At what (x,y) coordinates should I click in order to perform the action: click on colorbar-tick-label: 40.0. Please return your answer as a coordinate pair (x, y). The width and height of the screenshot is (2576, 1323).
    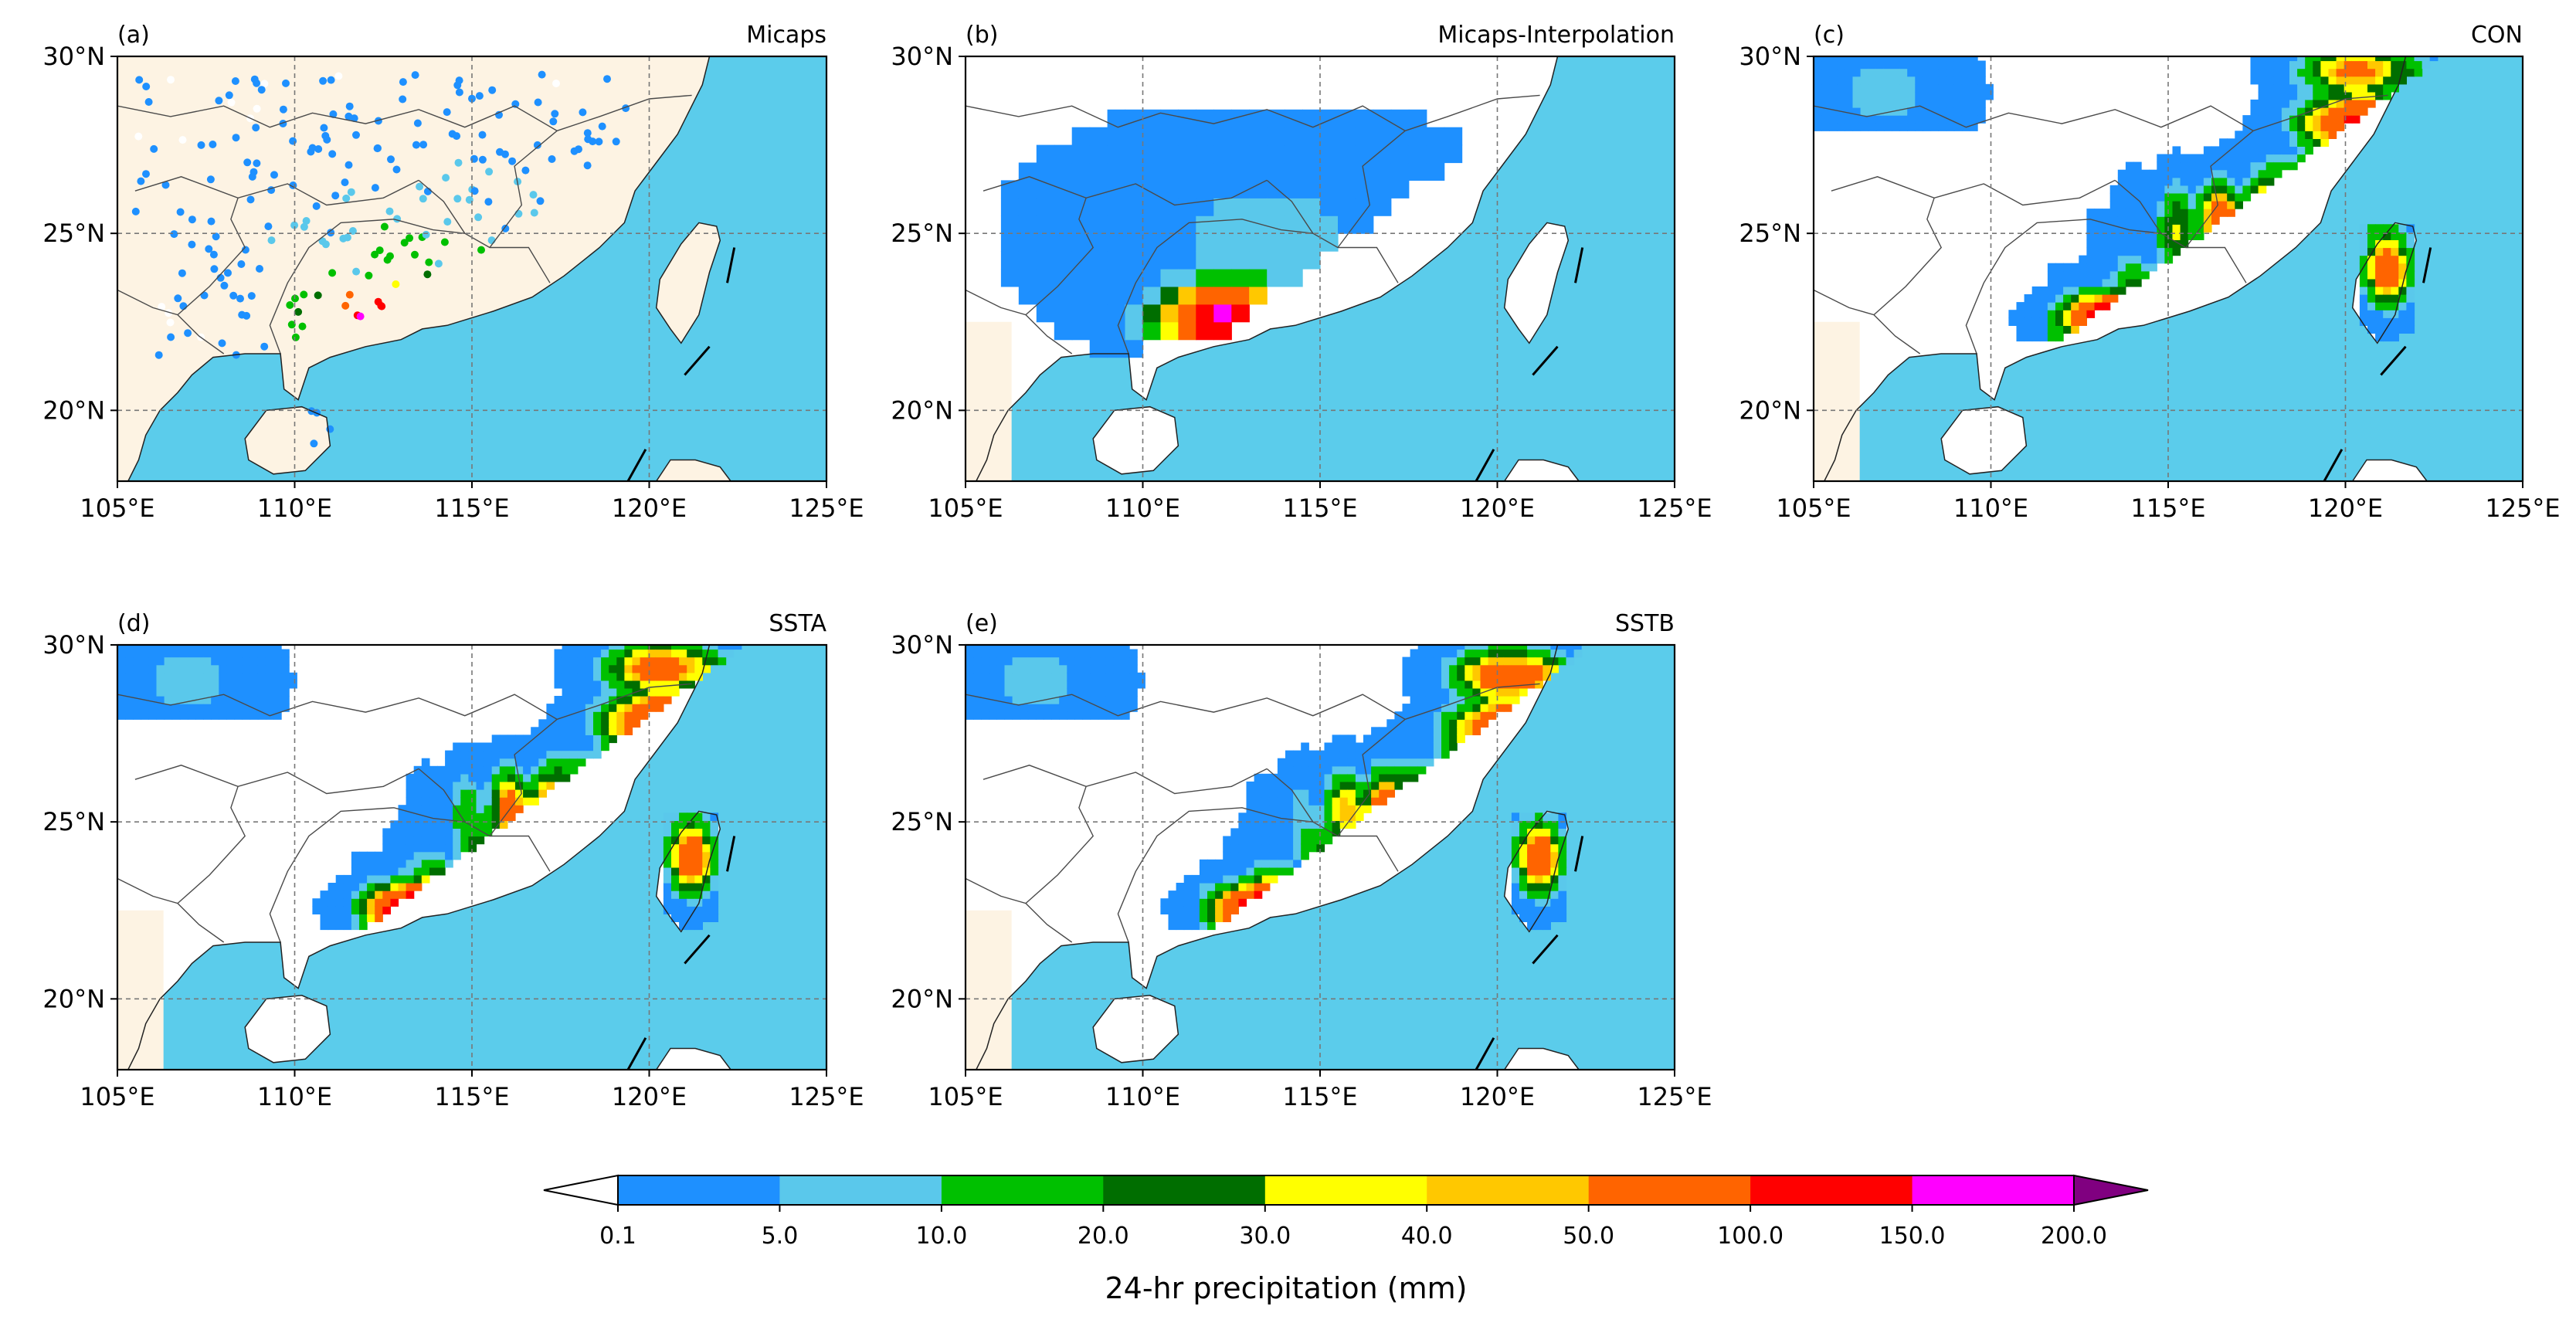
    Looking at the image, I should click on (1427, 1237).